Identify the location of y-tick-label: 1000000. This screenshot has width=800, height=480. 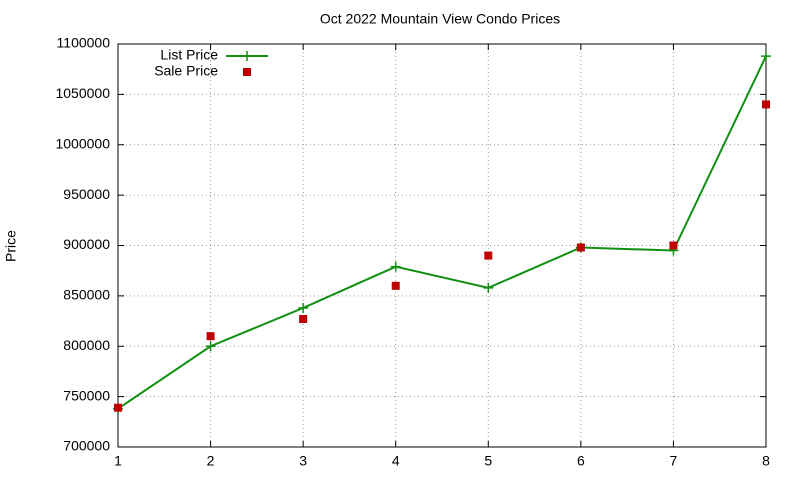
(82, 143).